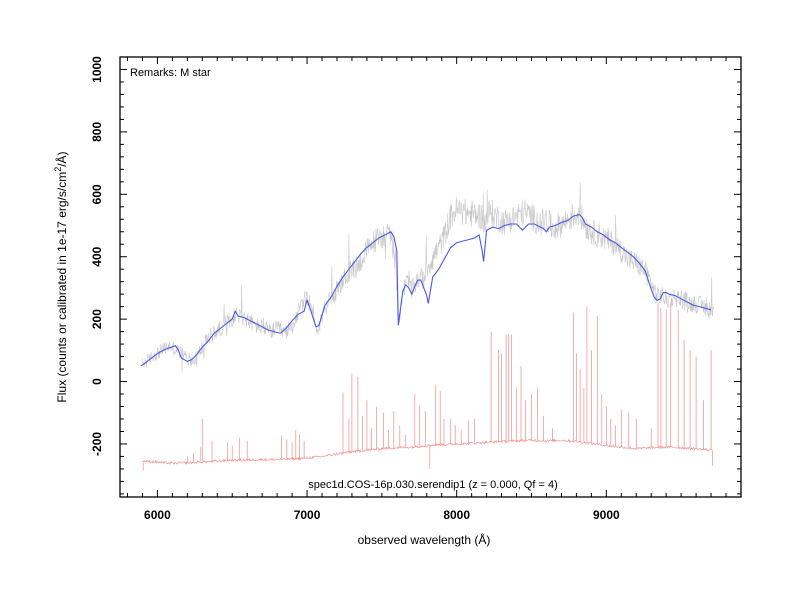 This screenshot has height=600, width=800. What do you see at coordinates (97, 256) in the screenshot?
I see `y-tick-label: 400` at bounding box center [97, 256].